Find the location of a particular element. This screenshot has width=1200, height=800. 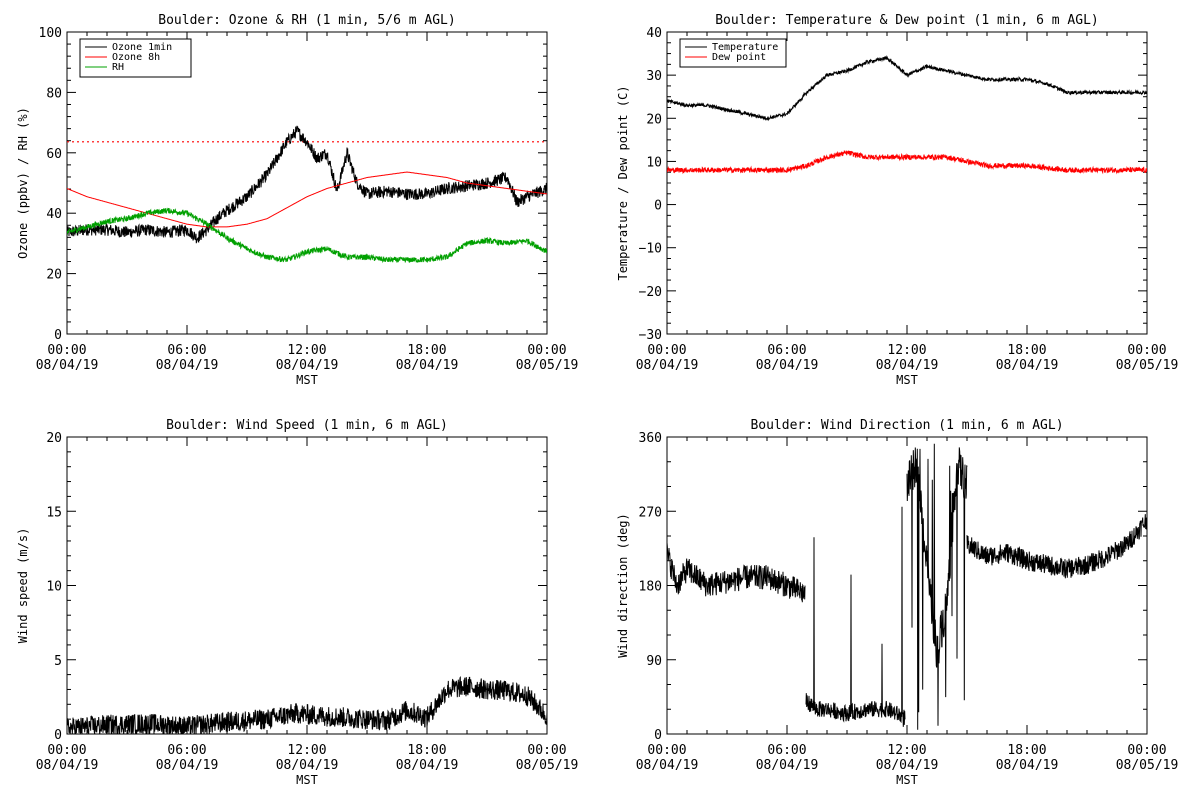

legend-label: Ozone 8h is located at coordinates (136, 57).